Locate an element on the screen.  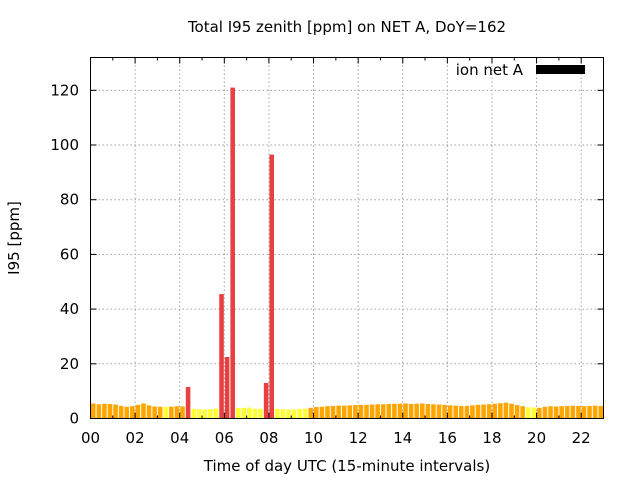
x-tick-label: 12 is located at coordinates (358, 438).